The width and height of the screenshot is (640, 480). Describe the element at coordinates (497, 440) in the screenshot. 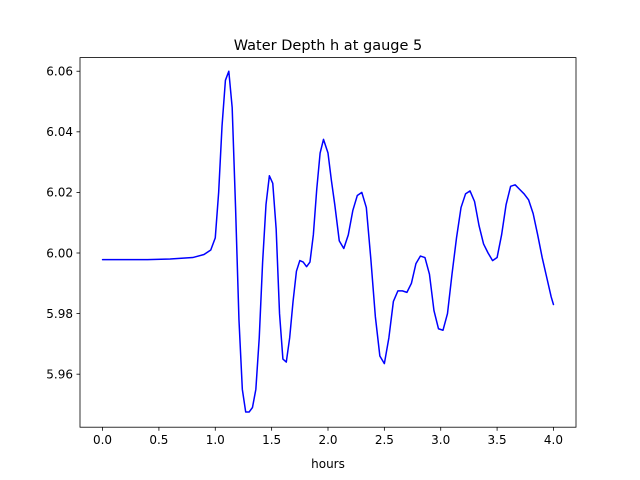

I see `x-tick-label: 3.5` at that location.